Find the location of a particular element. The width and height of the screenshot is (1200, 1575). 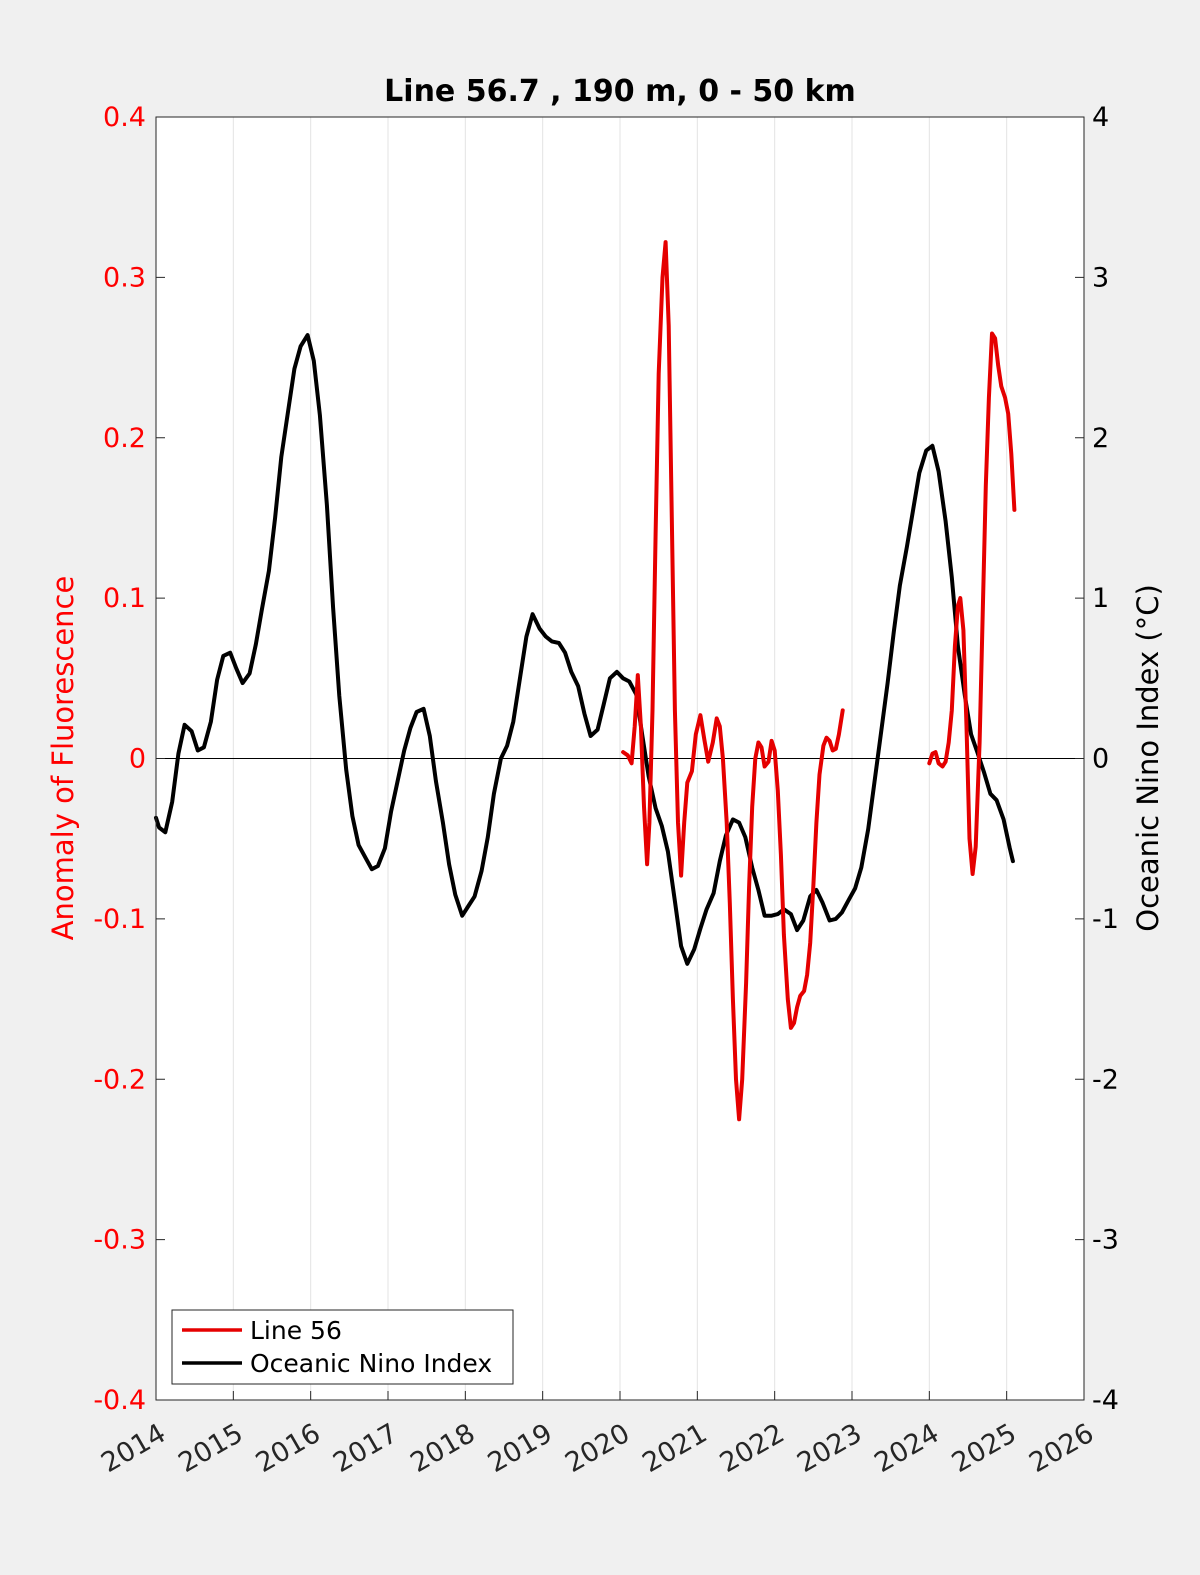

y-left-tick-label: 0 is located at coordinates (137, 759).